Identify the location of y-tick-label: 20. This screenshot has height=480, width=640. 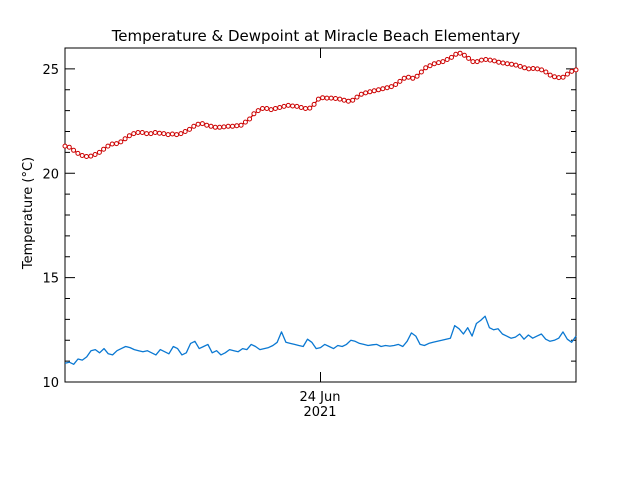
(50, 174).